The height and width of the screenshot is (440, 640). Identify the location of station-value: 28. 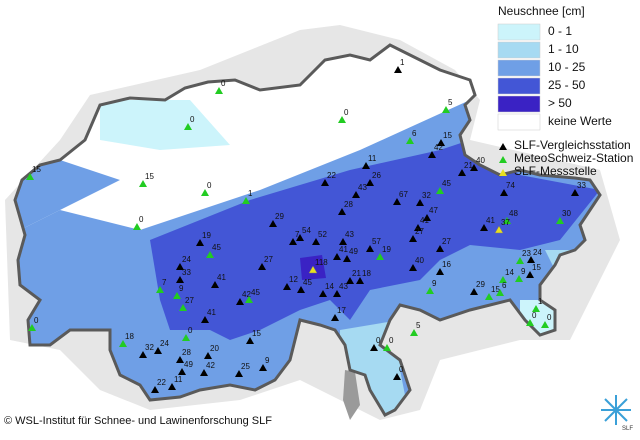
(348, 204).